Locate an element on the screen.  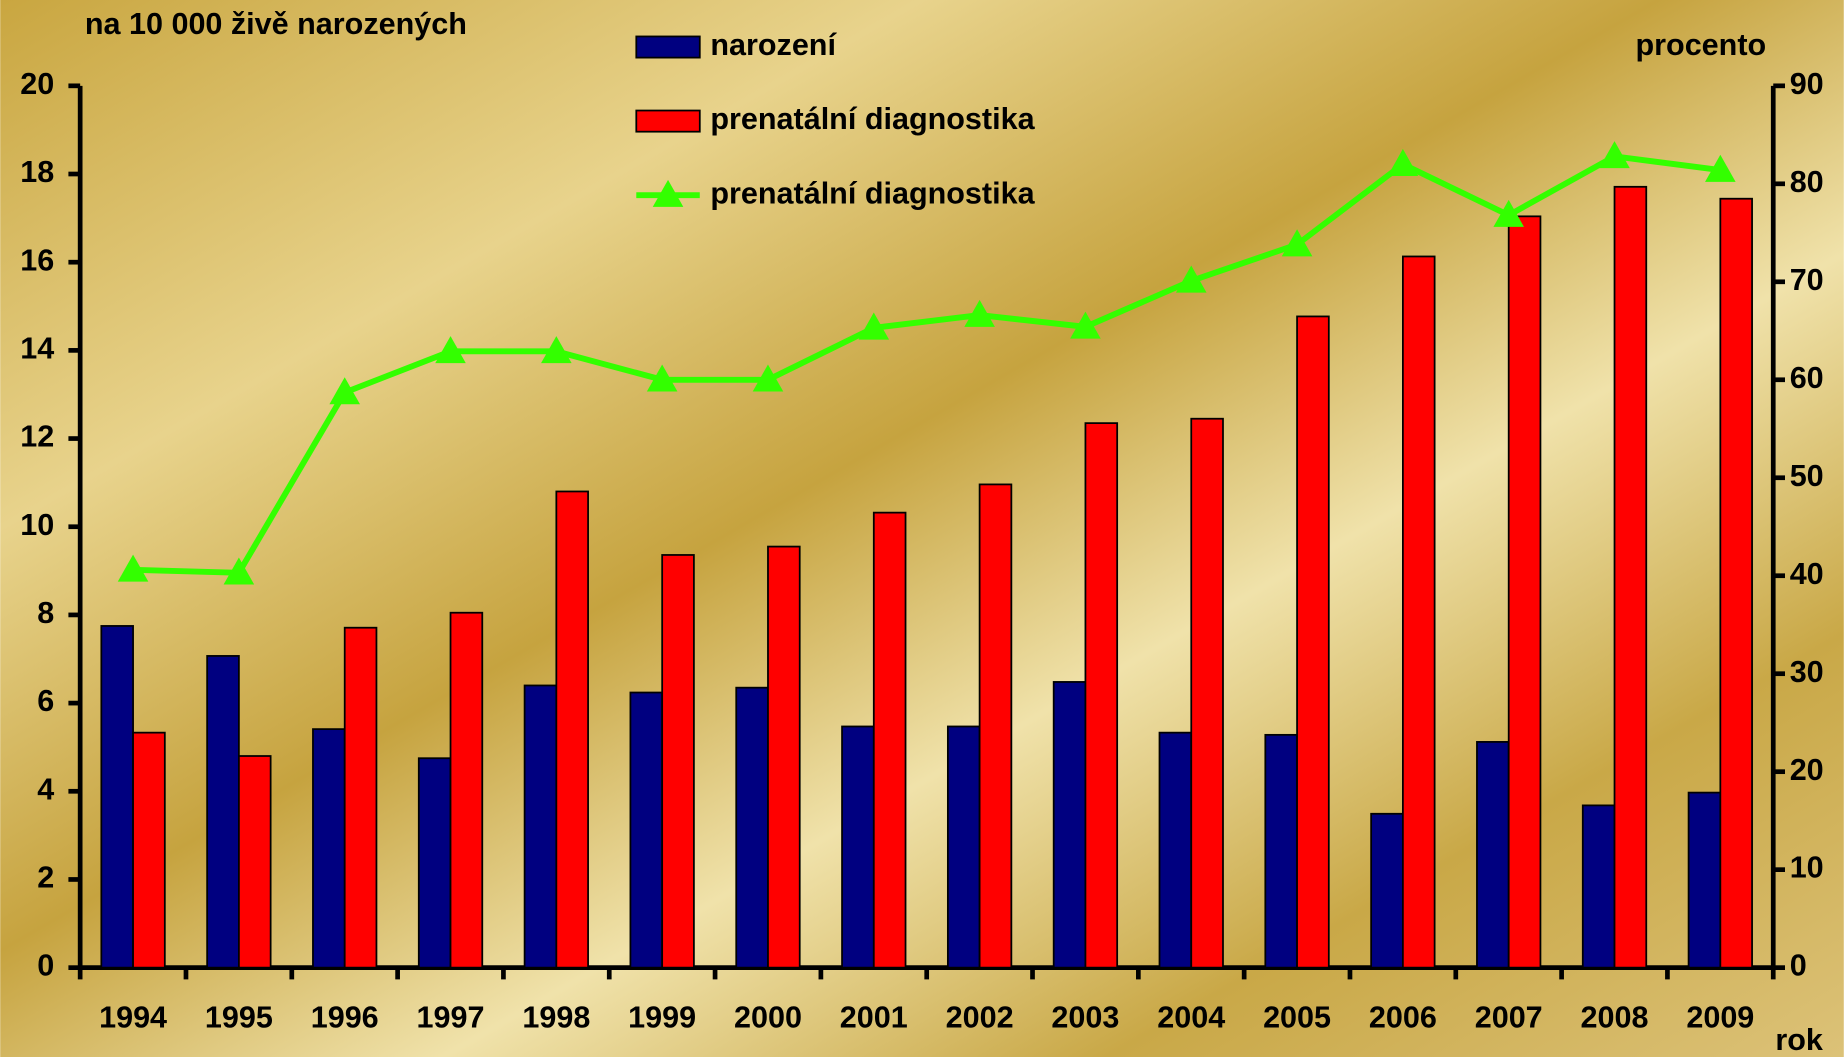
y2-tick-label: 60 is located at coordinates (1807, 378).